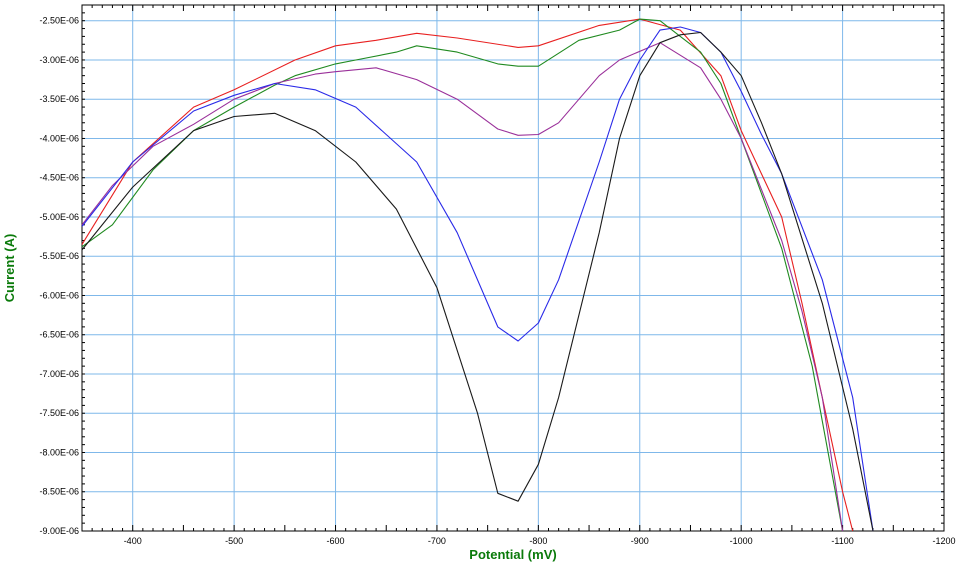  I want to click on x-tick-label: -500, so click(234, 541).